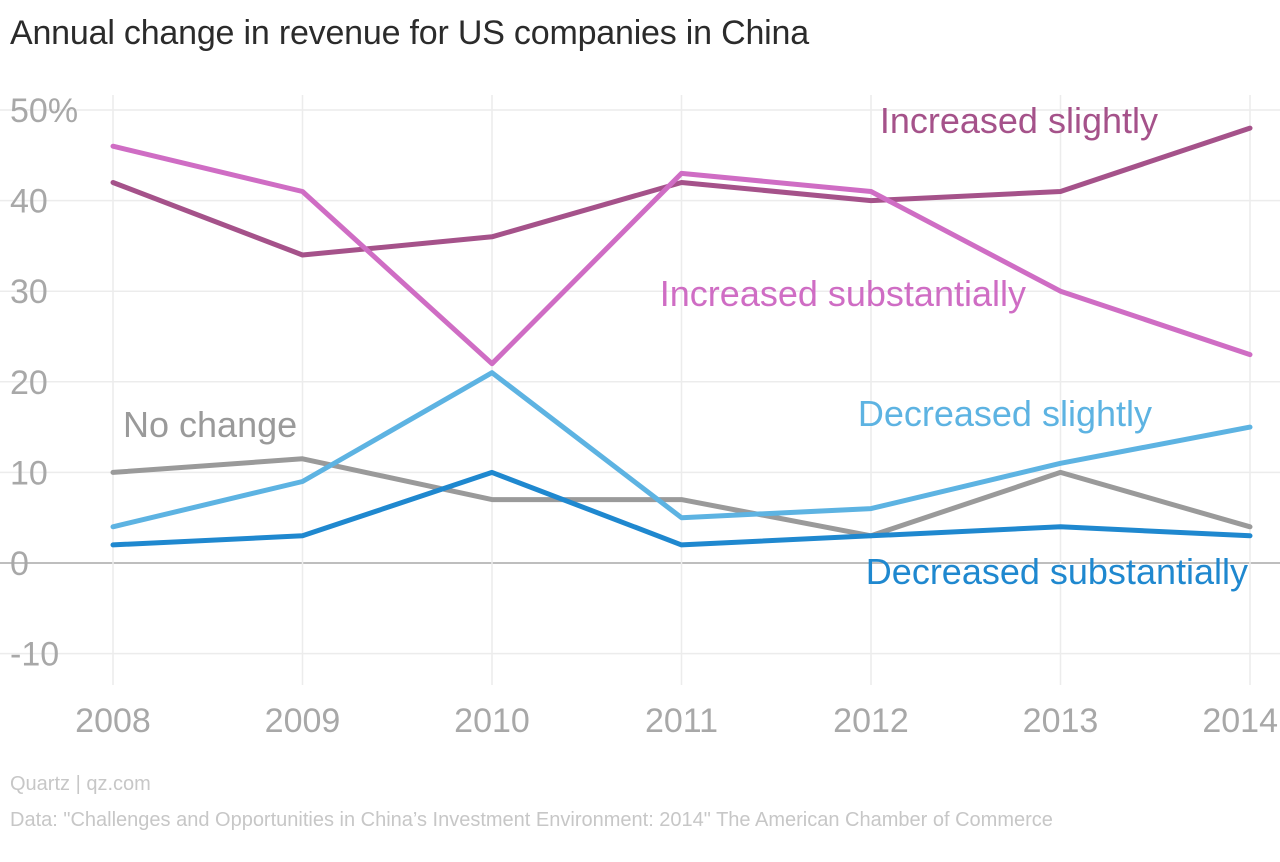 This screenshot has width=1280, height=862. Describe the element at coordinates (113, 721) in the screenshot. I see `x-tick-label: 2008` at that location.